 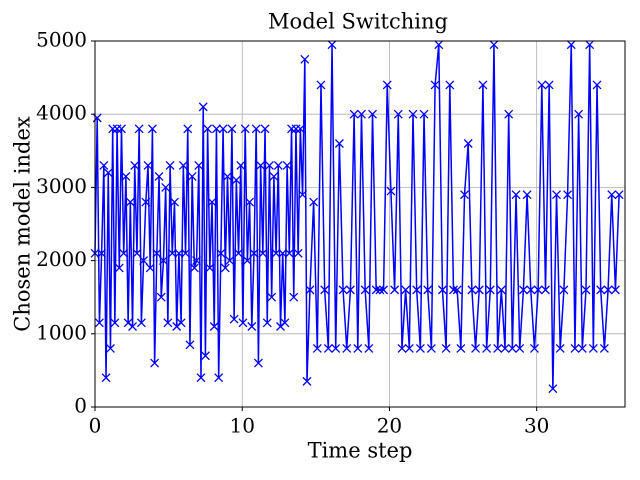 What do you see at coordinates (389, 426) in the screenshot?
I see `x-tick-label: 20` at bounding box center [389, 426].